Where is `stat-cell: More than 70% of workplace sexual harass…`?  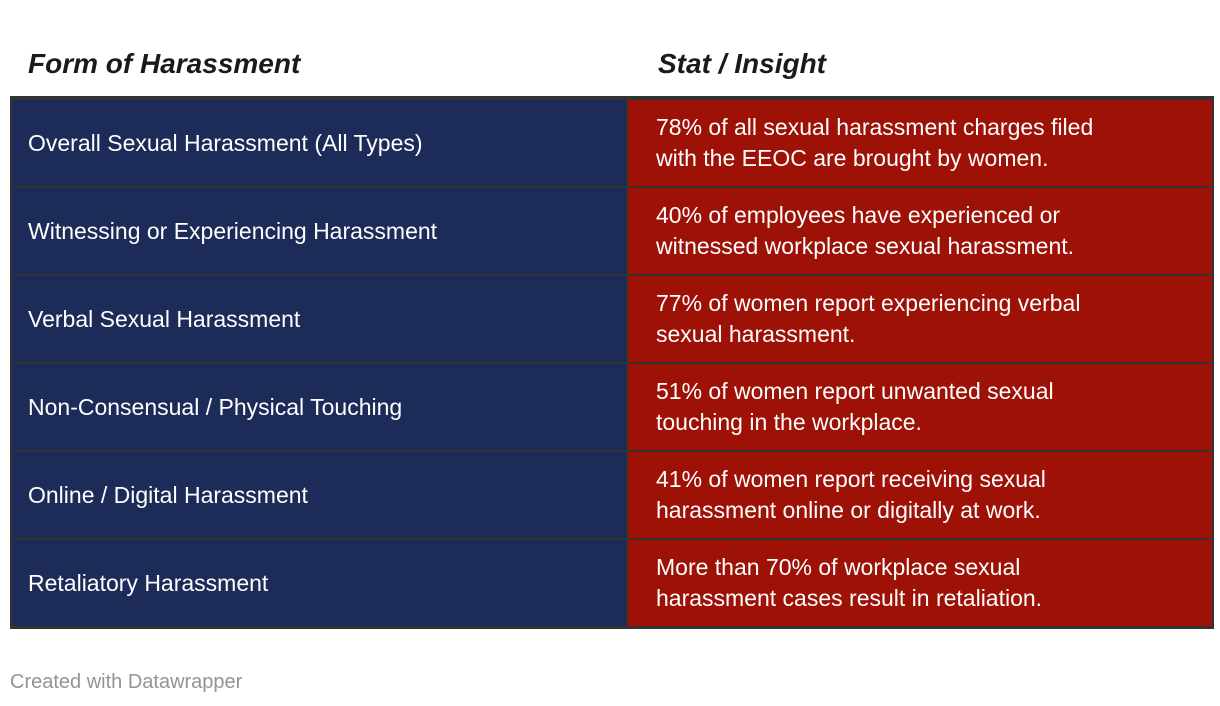
stat-cell: More than 70% of workplace sexual harass… is located at coordinates (920, 583).